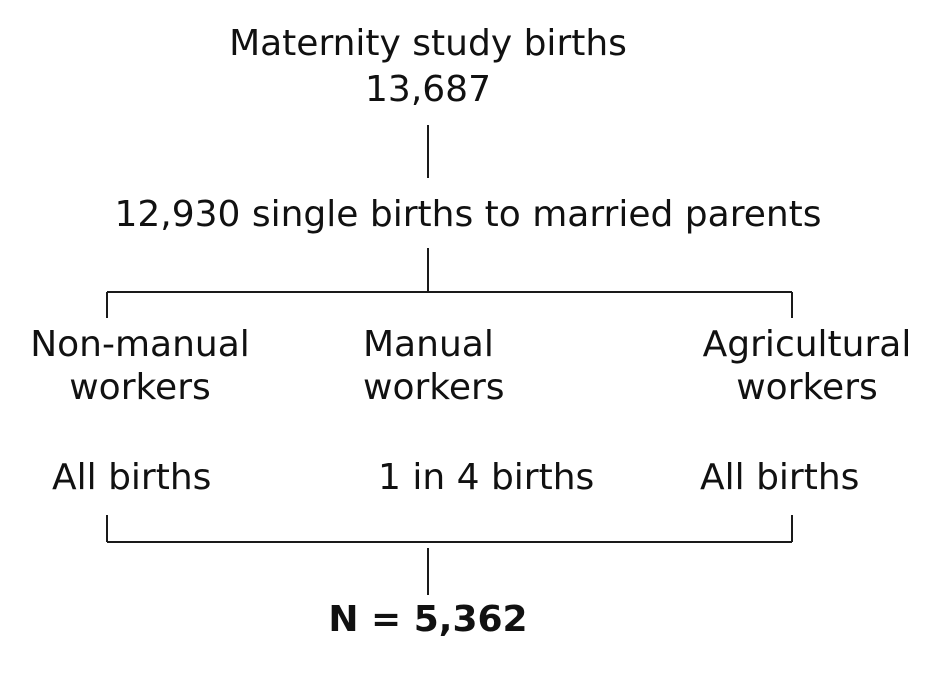 The image size is (946, 690). What do you see at coordinates (807, 387) in the screenshot?
I see `group-agricultural-line2: workers` at bounding box center [807, 387].